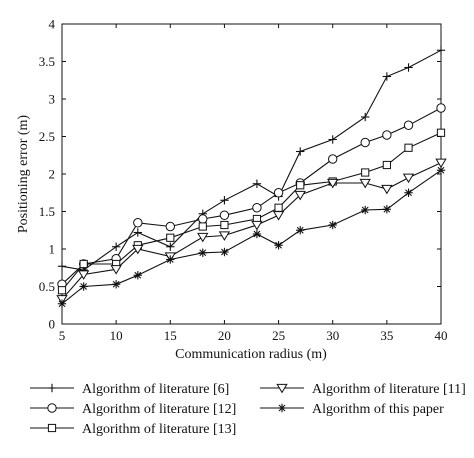 The width and height of the screenshot is (474, 458). What do you see at coordinates (155, 389) in the screenshot?
I see `legend-label: Algorithm of literature [6]` at bounding box center [155, 389].